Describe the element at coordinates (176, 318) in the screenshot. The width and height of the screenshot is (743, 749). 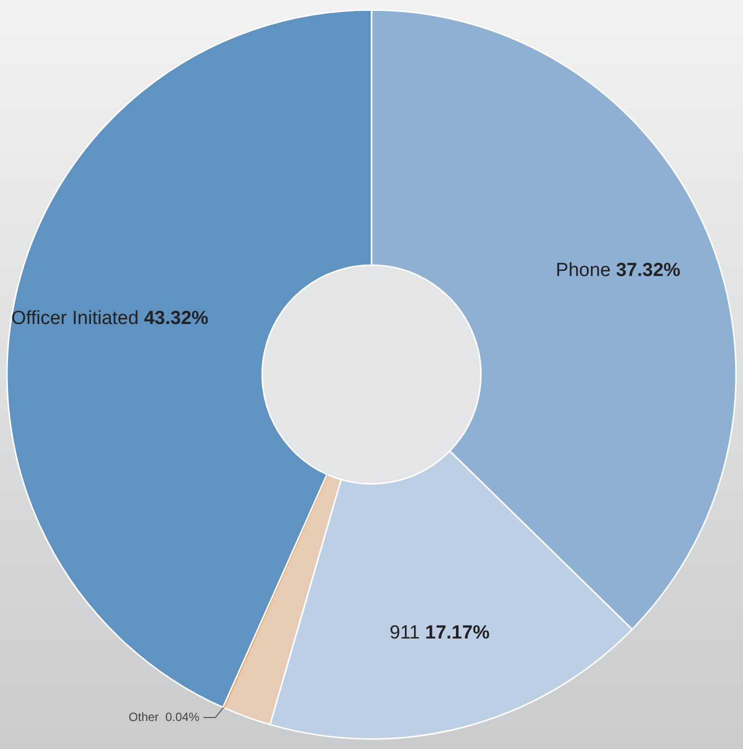
I see `data-label: 43.32%` at that location.